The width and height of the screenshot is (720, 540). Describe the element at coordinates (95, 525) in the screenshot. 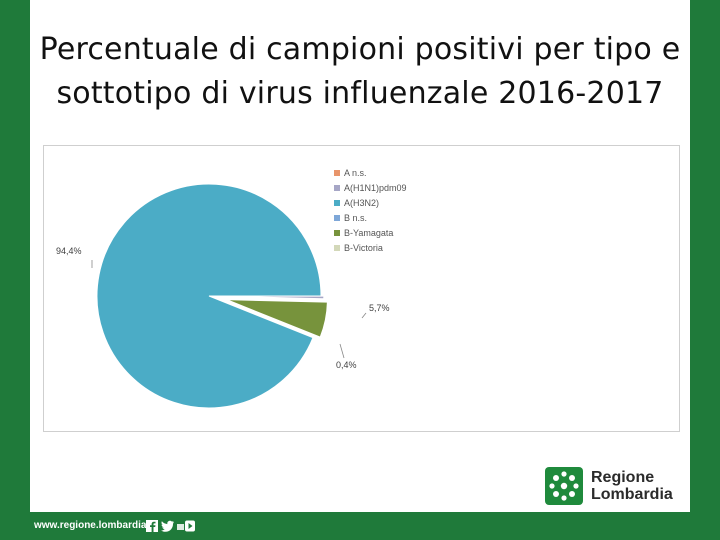

I see `website-link: www.regione.lombardia.it` at that location.